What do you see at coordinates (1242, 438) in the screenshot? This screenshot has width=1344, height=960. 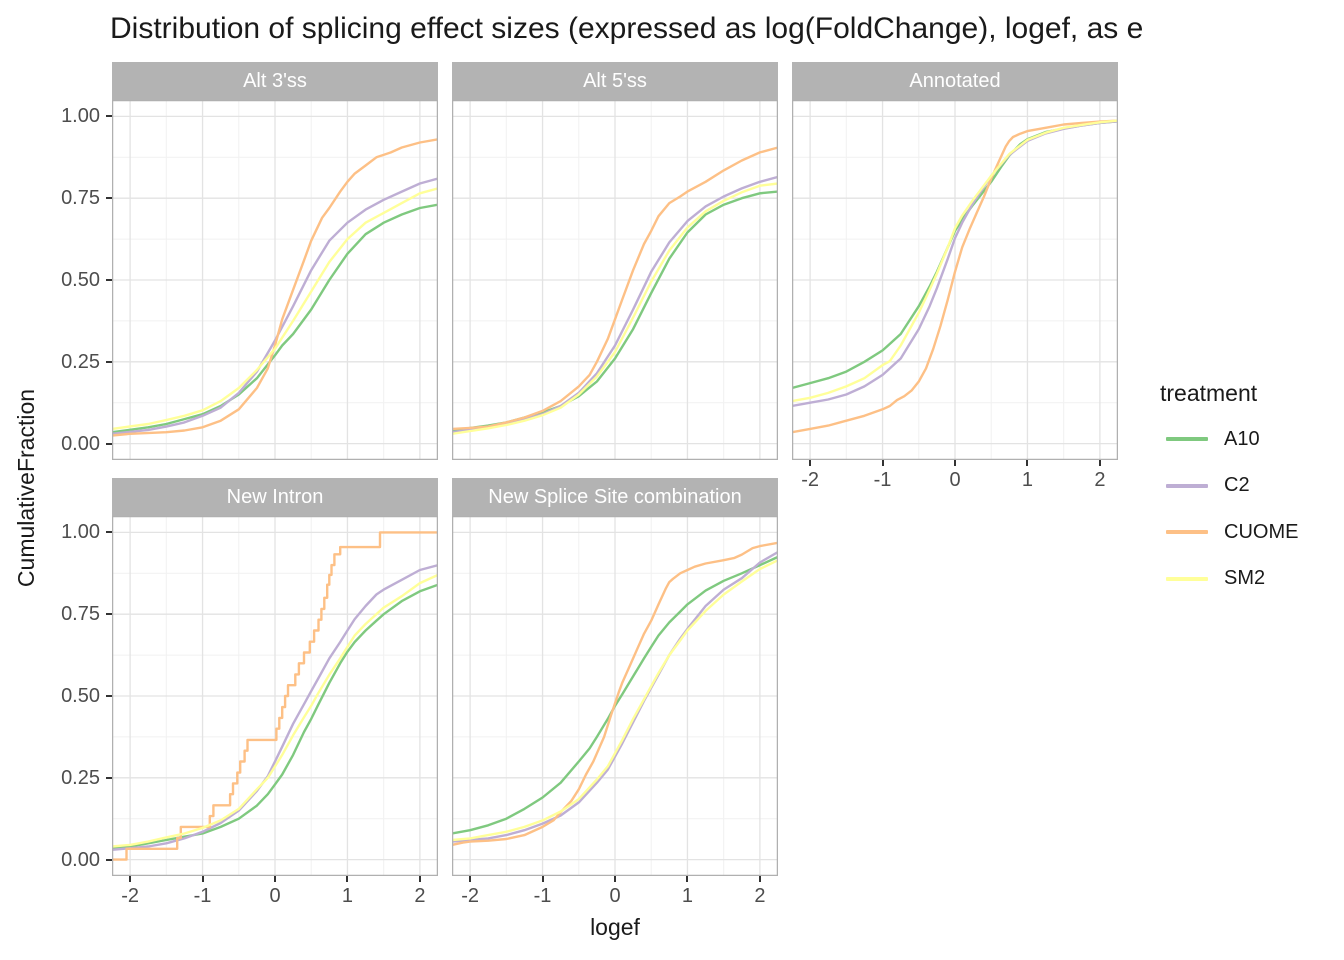 I see `legend-label-a10: A10` at bounding box center [1242, 438].